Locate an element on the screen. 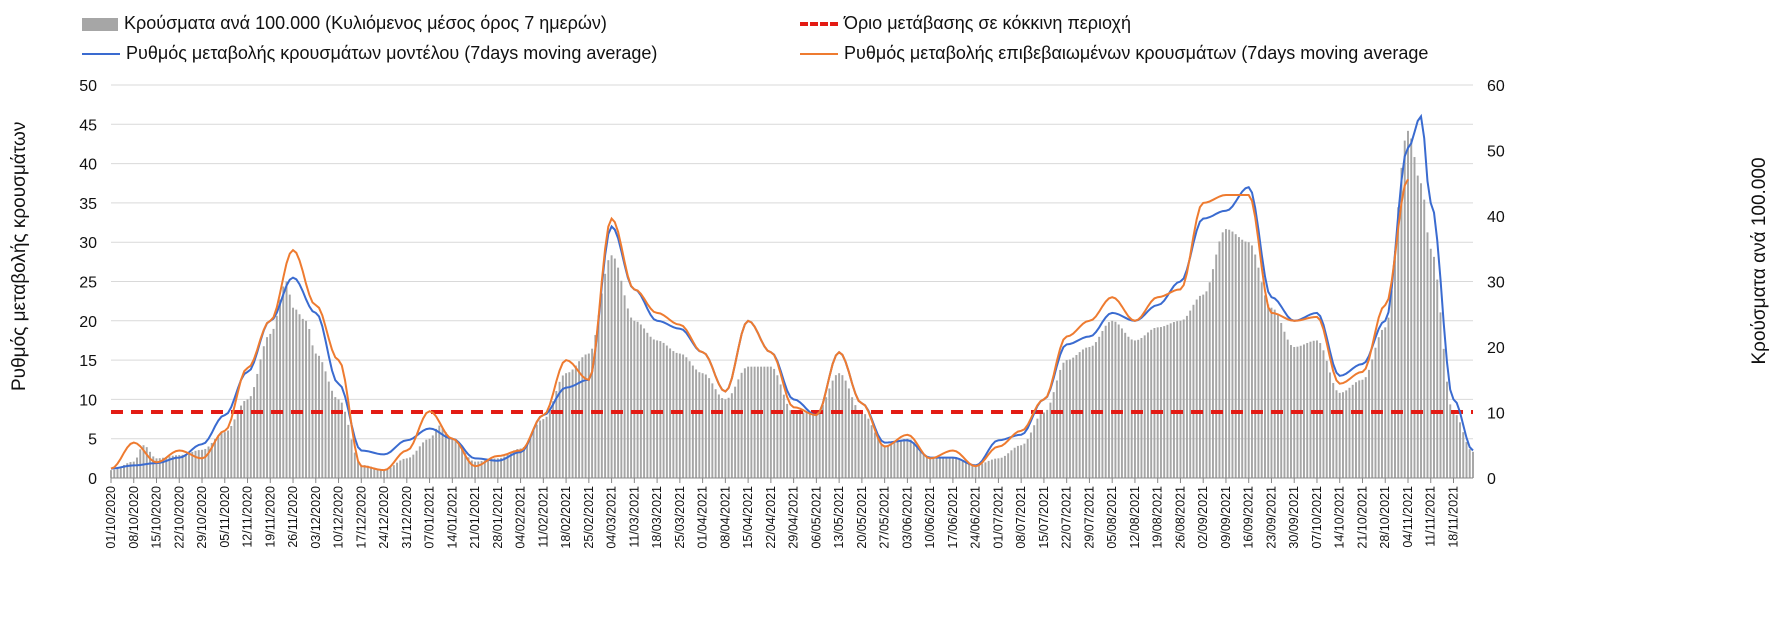 This screenshot has height=641, width=1771. x-tick-label: 18/11/2021 is located at coordinates (1453, 517).